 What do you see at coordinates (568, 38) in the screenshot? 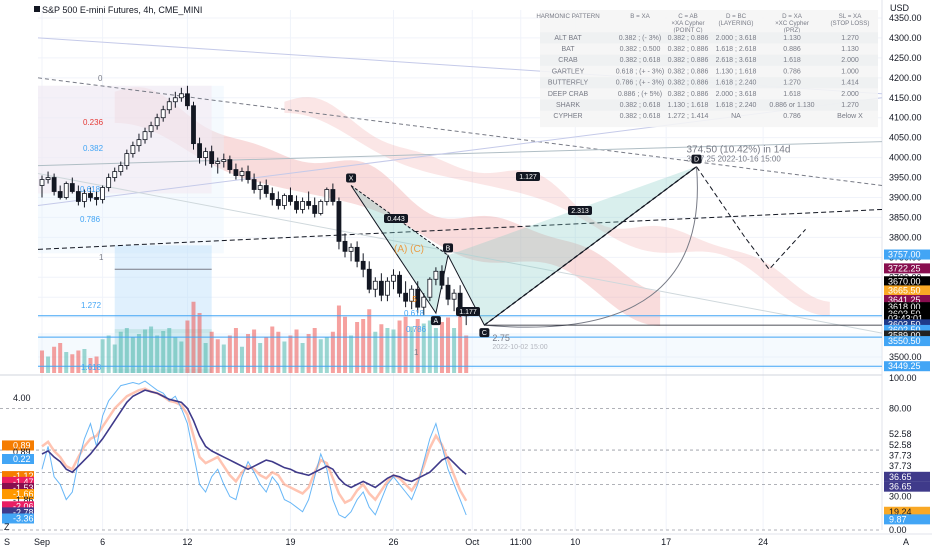
I see `table-cell: ALT BAT` at bounding box center [568, 38].